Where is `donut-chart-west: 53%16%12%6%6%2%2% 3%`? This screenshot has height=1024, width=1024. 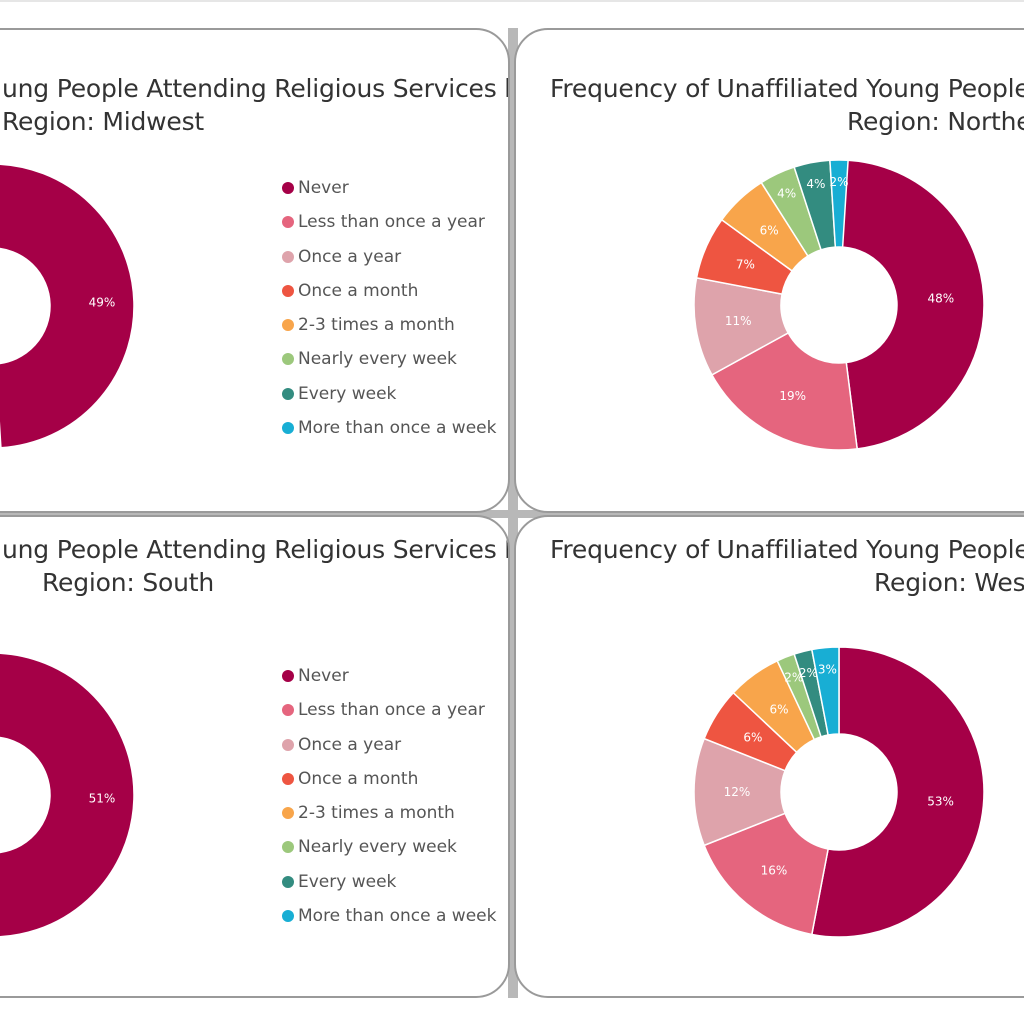 donut-chart-west: 53%16%12%6%6%2%2% 3% is located at coordinates (839, 792).